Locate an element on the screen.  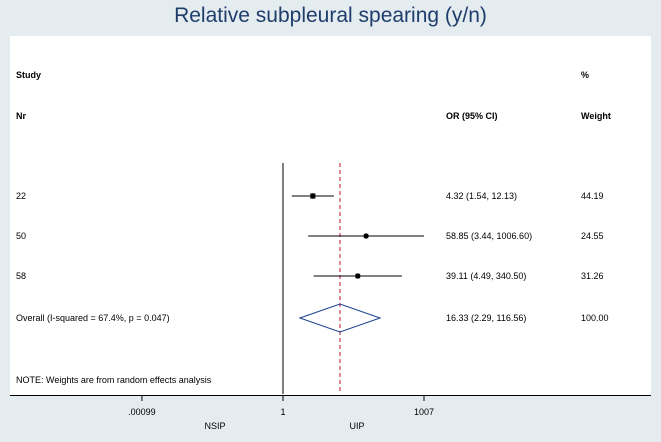
x-axis: .00099 1 1007 NSIP UIP is located at coordinates (281, 413).